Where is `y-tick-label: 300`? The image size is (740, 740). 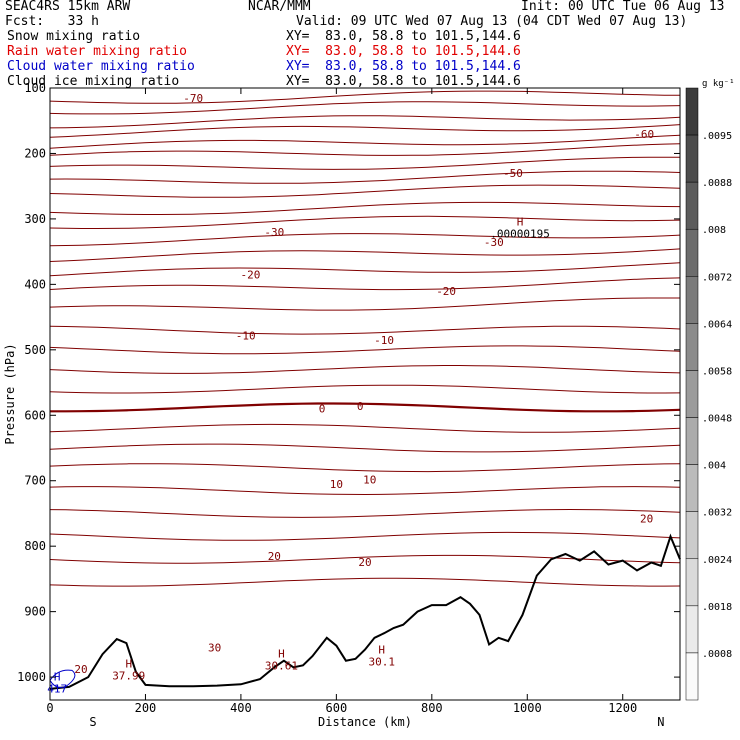
y-tick-label: 300 is located at coordinates (35, 219).